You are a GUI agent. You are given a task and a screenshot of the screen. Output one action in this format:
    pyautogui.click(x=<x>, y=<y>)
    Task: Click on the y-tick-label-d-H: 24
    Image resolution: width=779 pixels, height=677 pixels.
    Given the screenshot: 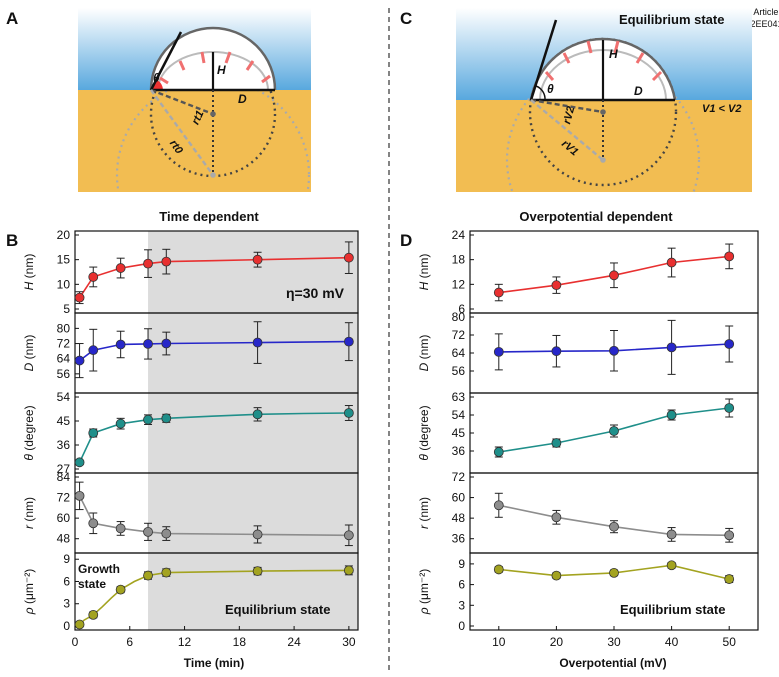 What is the action you would take?
    pyautogui.click(x=459, y=235)
    